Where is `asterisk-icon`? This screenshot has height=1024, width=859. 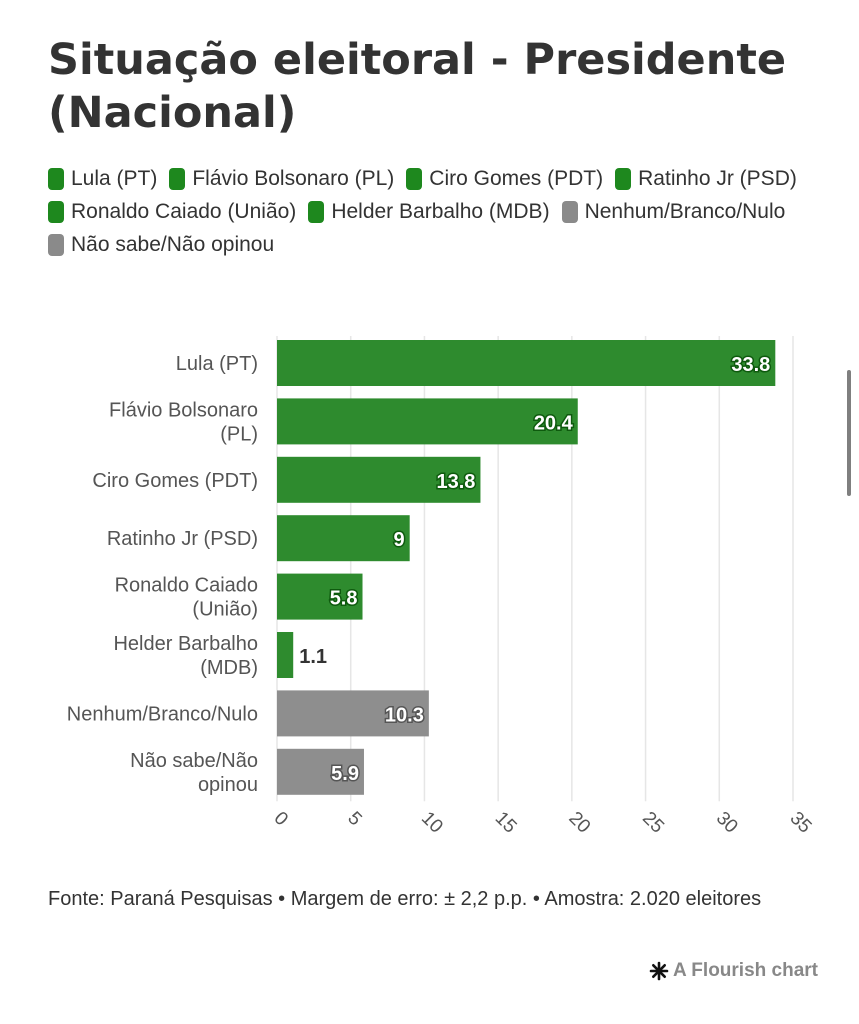 asterisk-icon is located at coordinates (659, 971).